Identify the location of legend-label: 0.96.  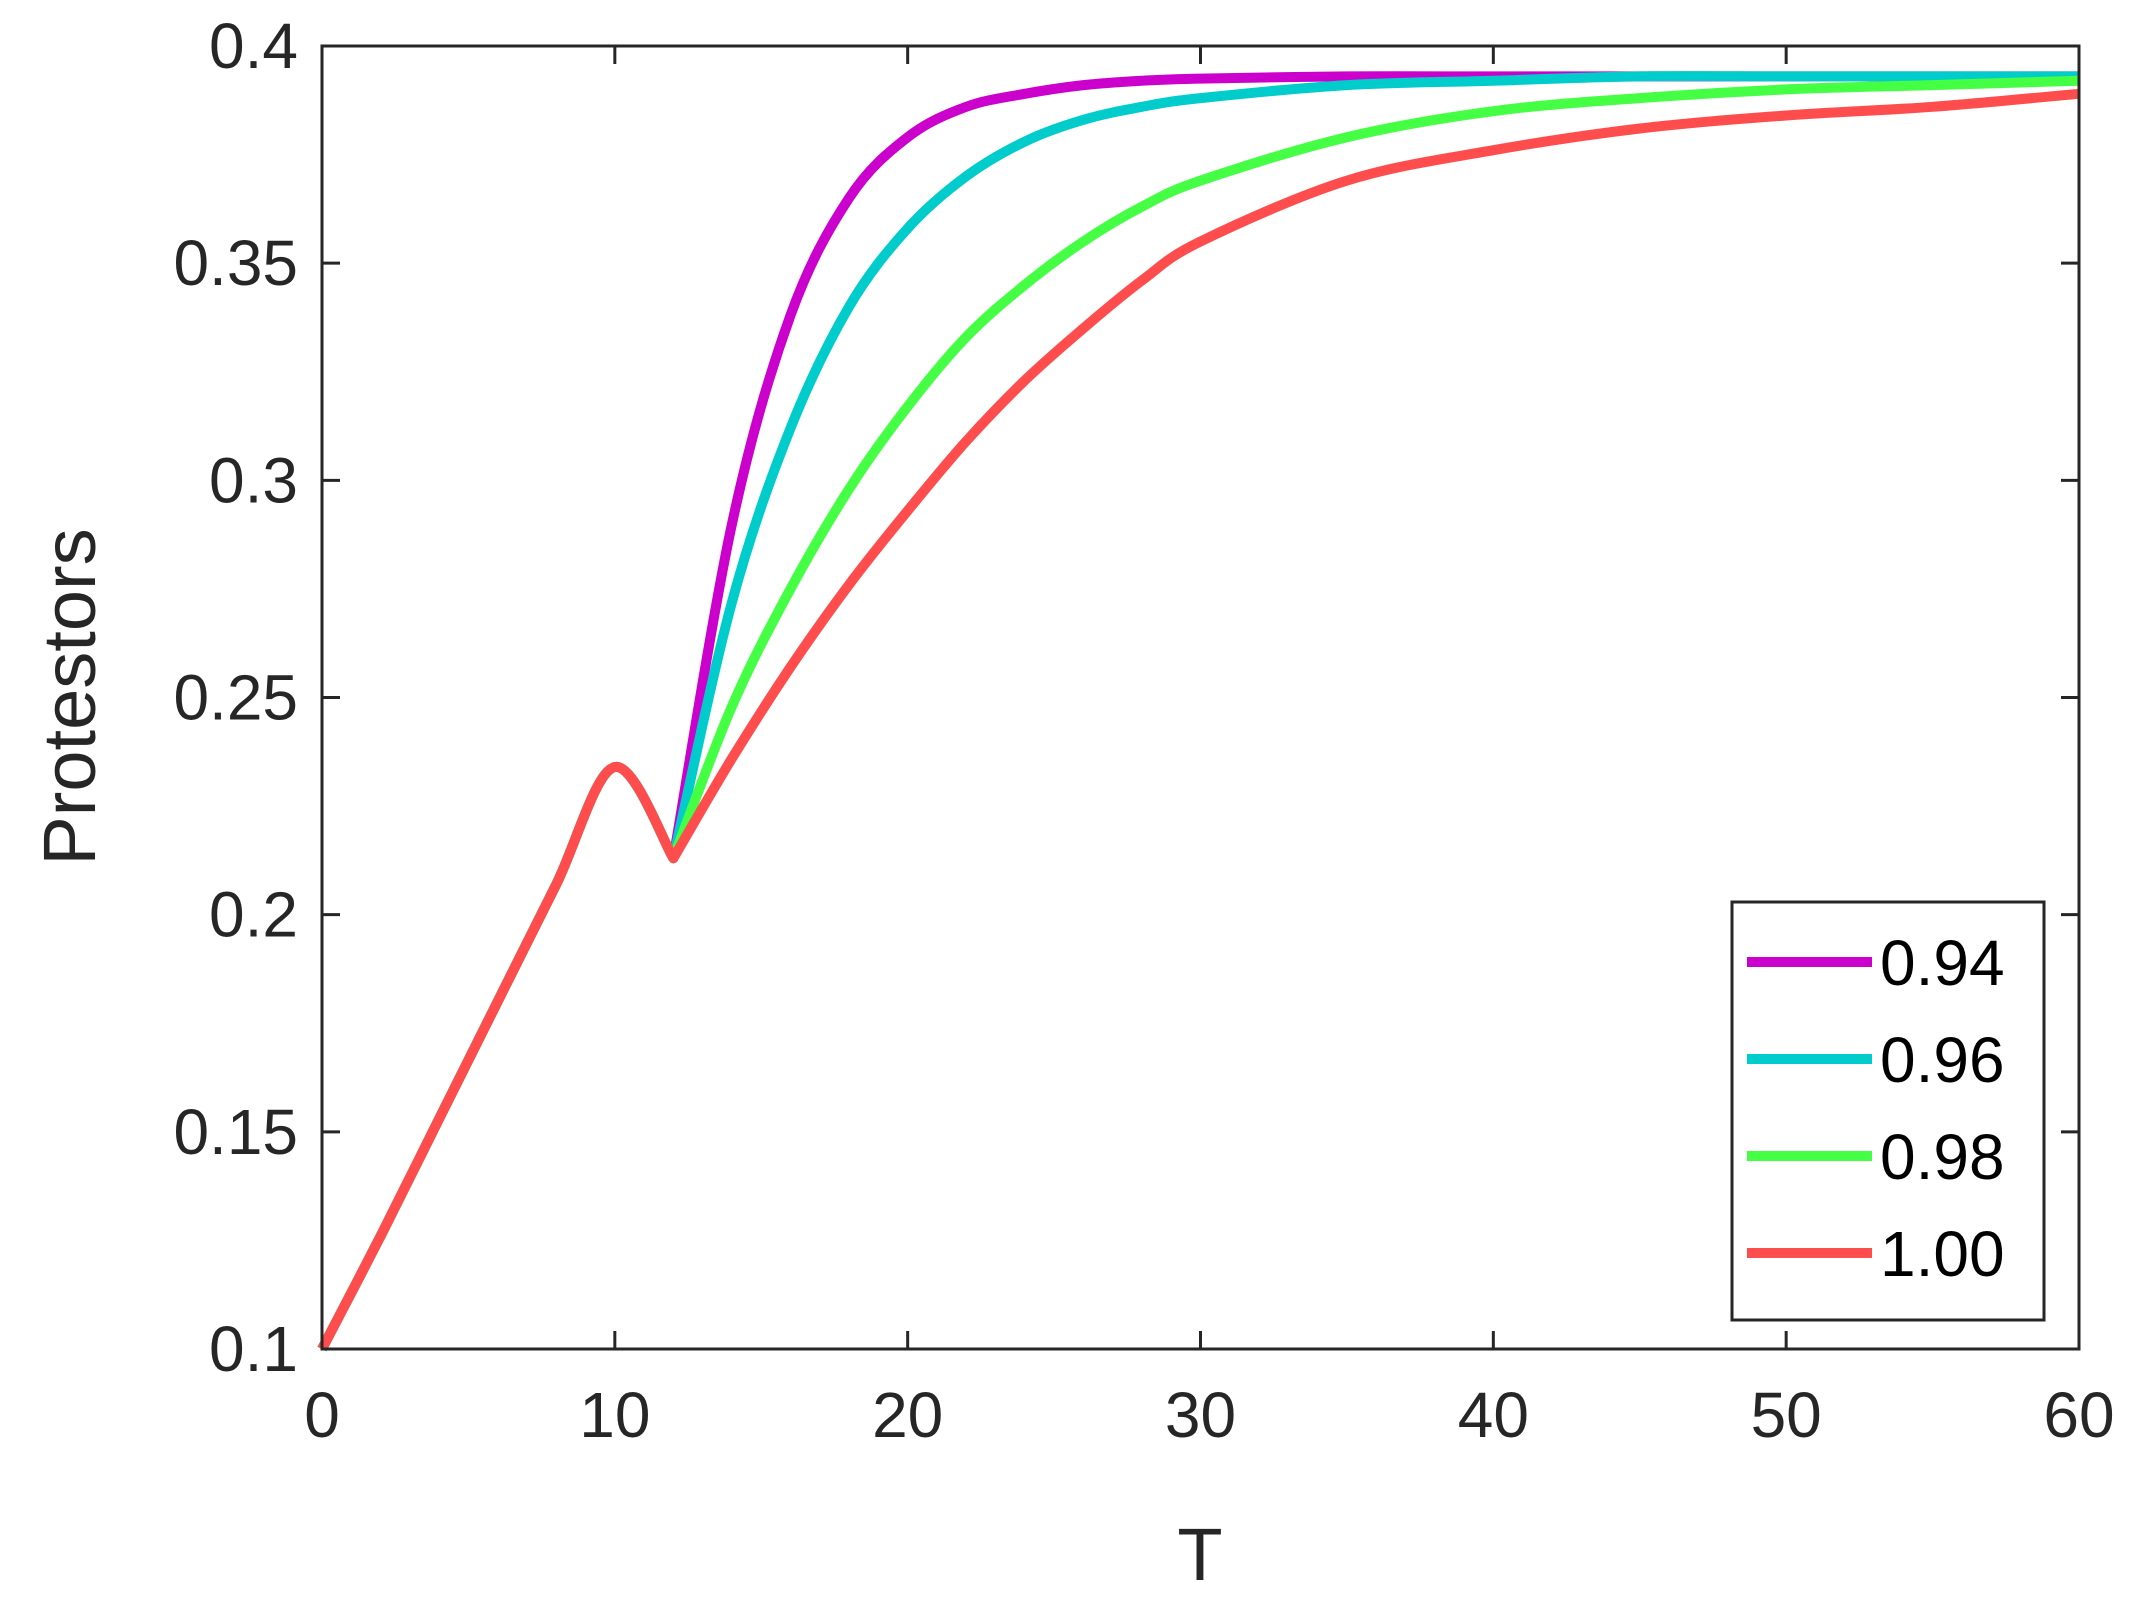
(1942, 1060).